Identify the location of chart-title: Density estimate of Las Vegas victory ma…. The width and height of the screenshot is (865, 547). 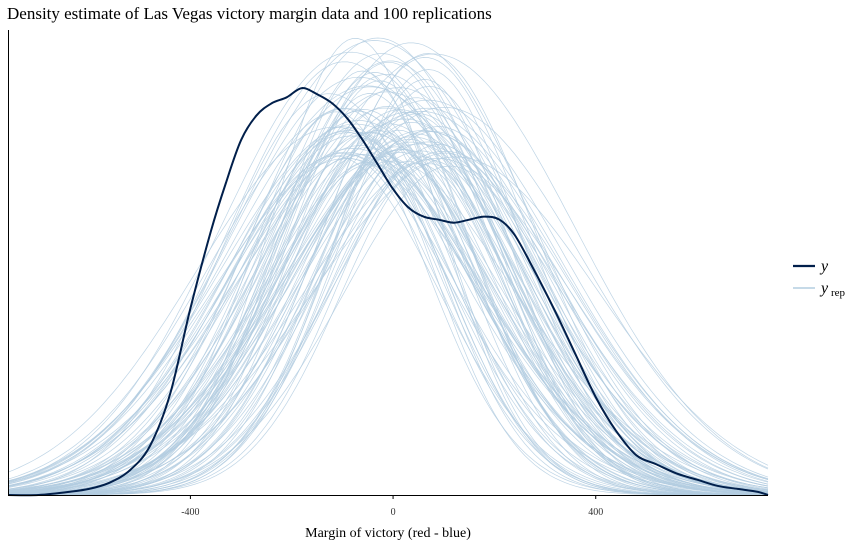
(249, 13).